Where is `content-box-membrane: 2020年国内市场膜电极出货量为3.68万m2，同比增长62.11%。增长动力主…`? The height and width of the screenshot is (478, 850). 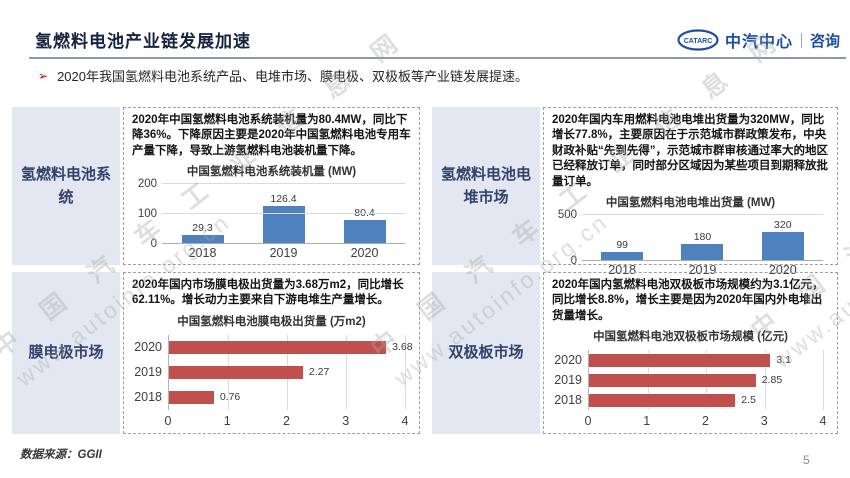
content-box-membrane: 2020年国内市场膜电极出货量为3.68万m2，同比增长62.11%。增长动力主… is located at coordinates (271, 353).